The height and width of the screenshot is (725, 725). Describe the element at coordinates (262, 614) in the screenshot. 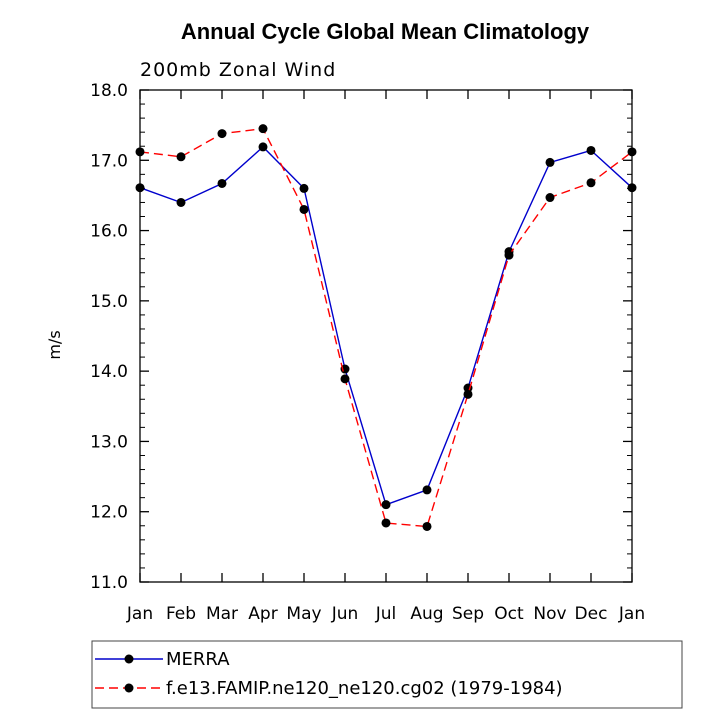

I see `x-tick-label: Apr` at that location.